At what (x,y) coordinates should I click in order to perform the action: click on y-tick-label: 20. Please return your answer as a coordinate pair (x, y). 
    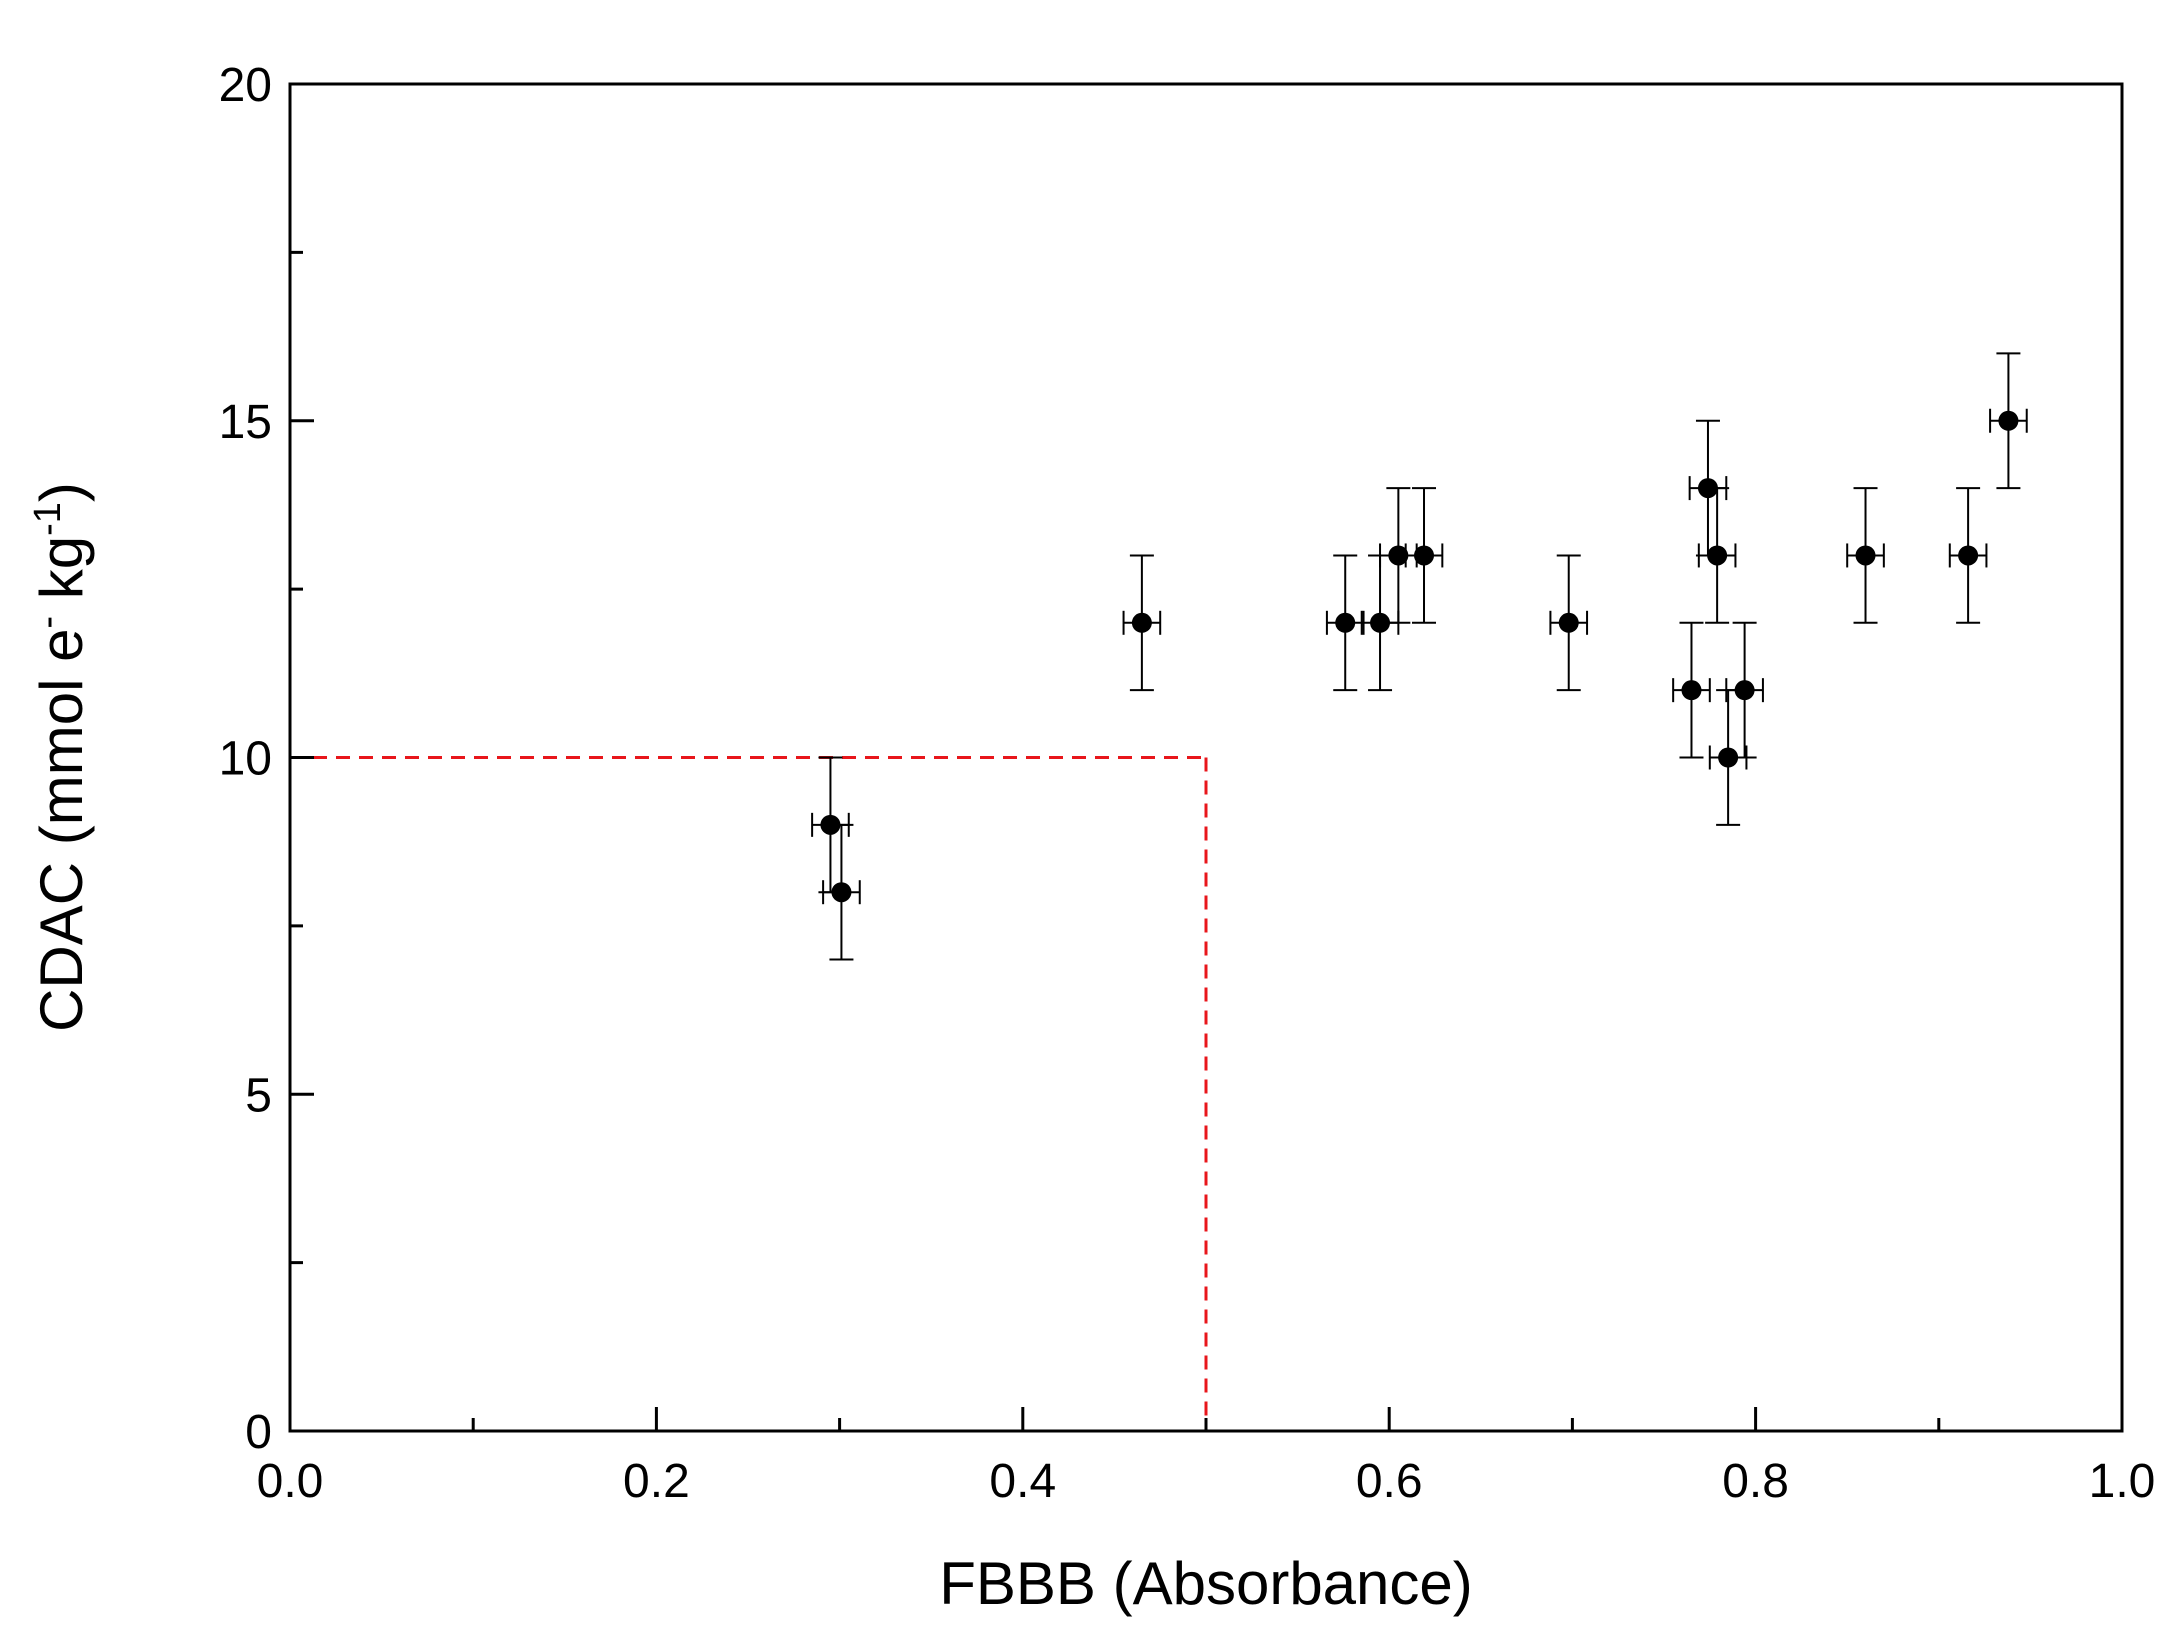
    Looking at the image, I should click on (245, 85).